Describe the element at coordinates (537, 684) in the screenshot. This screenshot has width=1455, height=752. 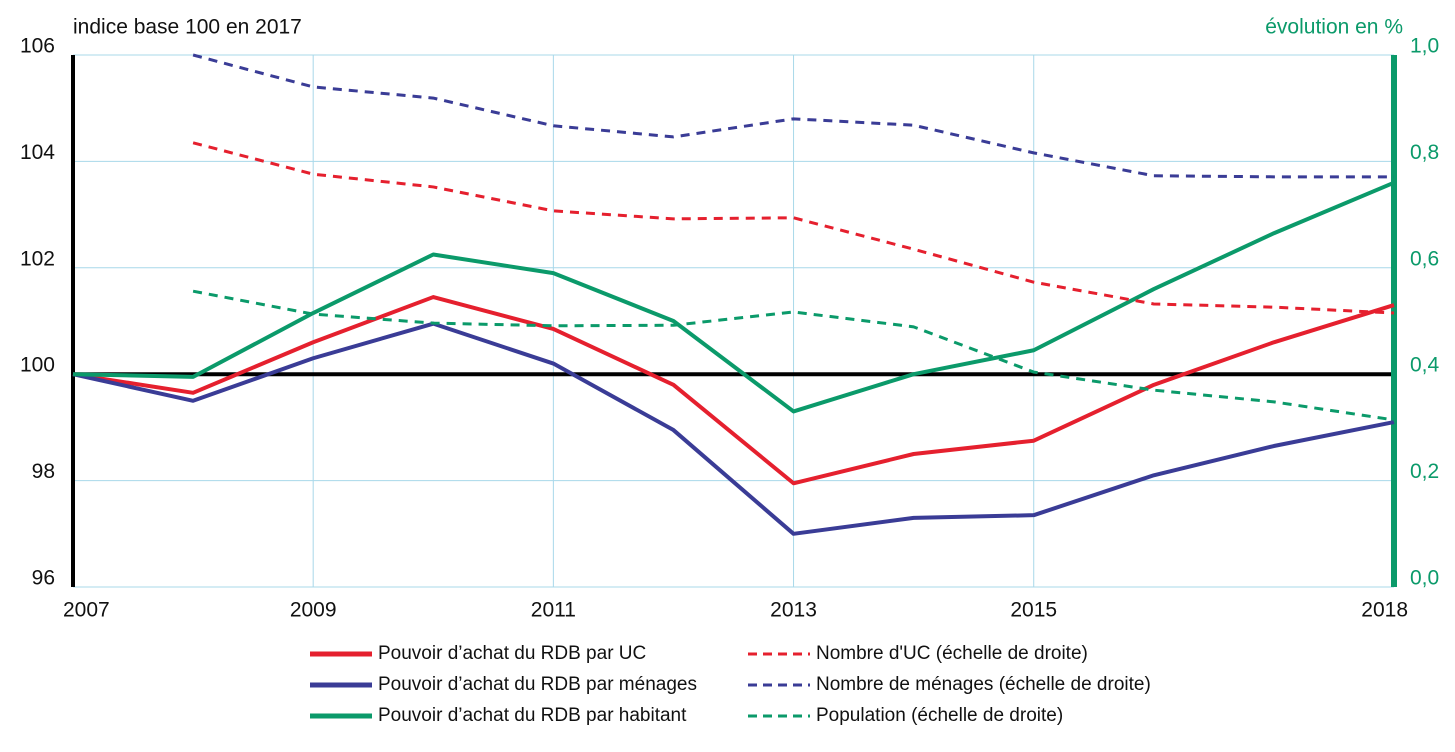
I see `legend-label: Pouvoir d’achat du RDB par ménages` at that location.